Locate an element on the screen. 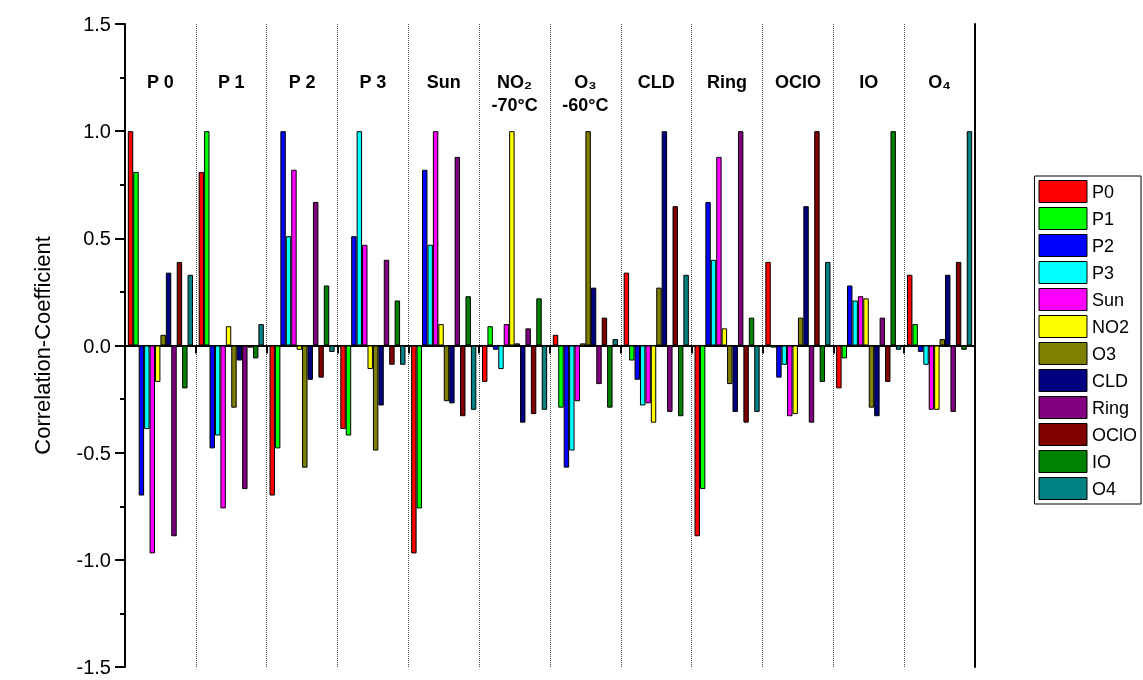 This screenshot has height=680, width=1143. y-tick-label: -1.5 is located at coordinates (93, 667).